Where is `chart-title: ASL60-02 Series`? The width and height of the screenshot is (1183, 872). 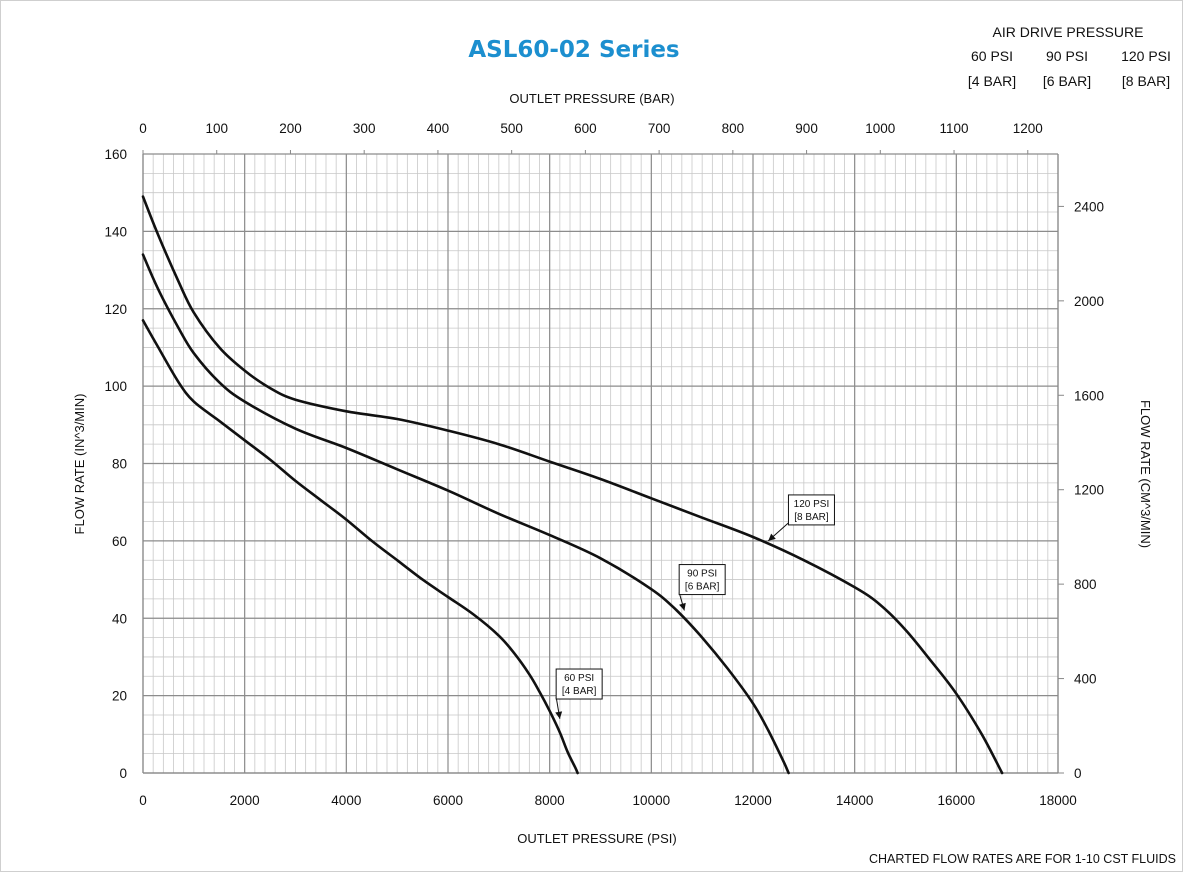 chart-title: ASL60-02 Series is located at coordinates (573, 50).